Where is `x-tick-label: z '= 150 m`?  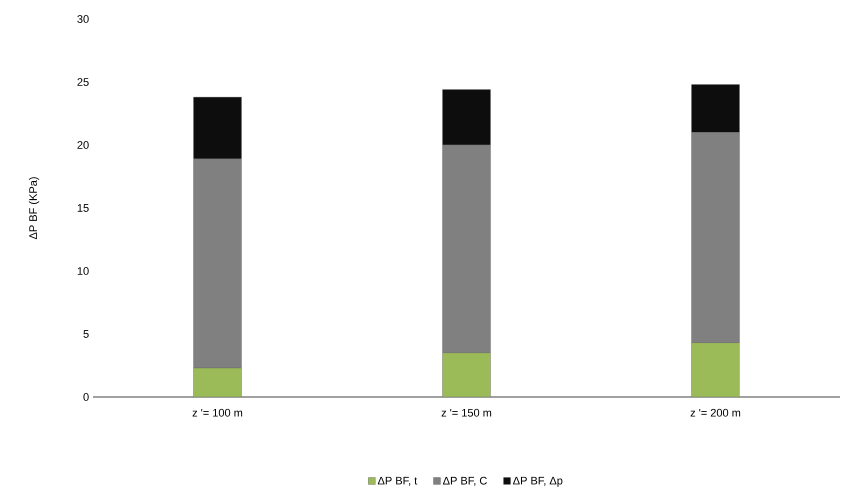
x-tick-label: z '= 150 m is located at coordinates (467, 412).